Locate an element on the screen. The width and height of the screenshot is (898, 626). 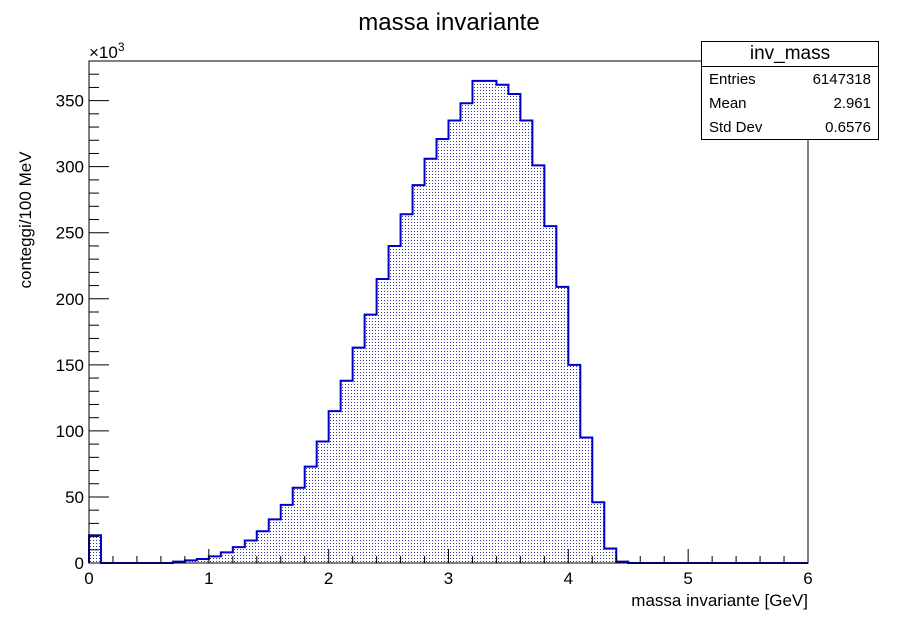
y-tick-label: 300 is located at coordinates (70, 167).